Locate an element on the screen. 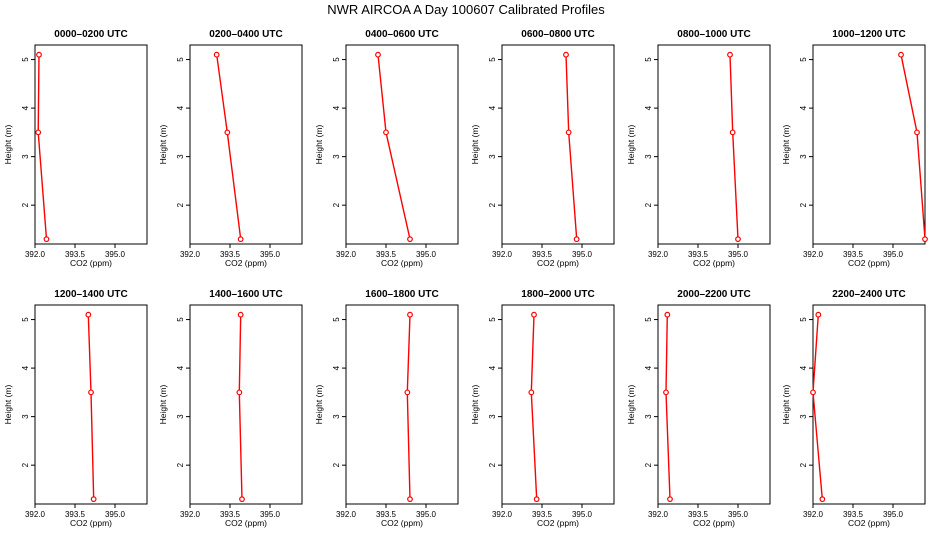  panel-title: 1800–2000 UTC is located at coordinates (557, 294).